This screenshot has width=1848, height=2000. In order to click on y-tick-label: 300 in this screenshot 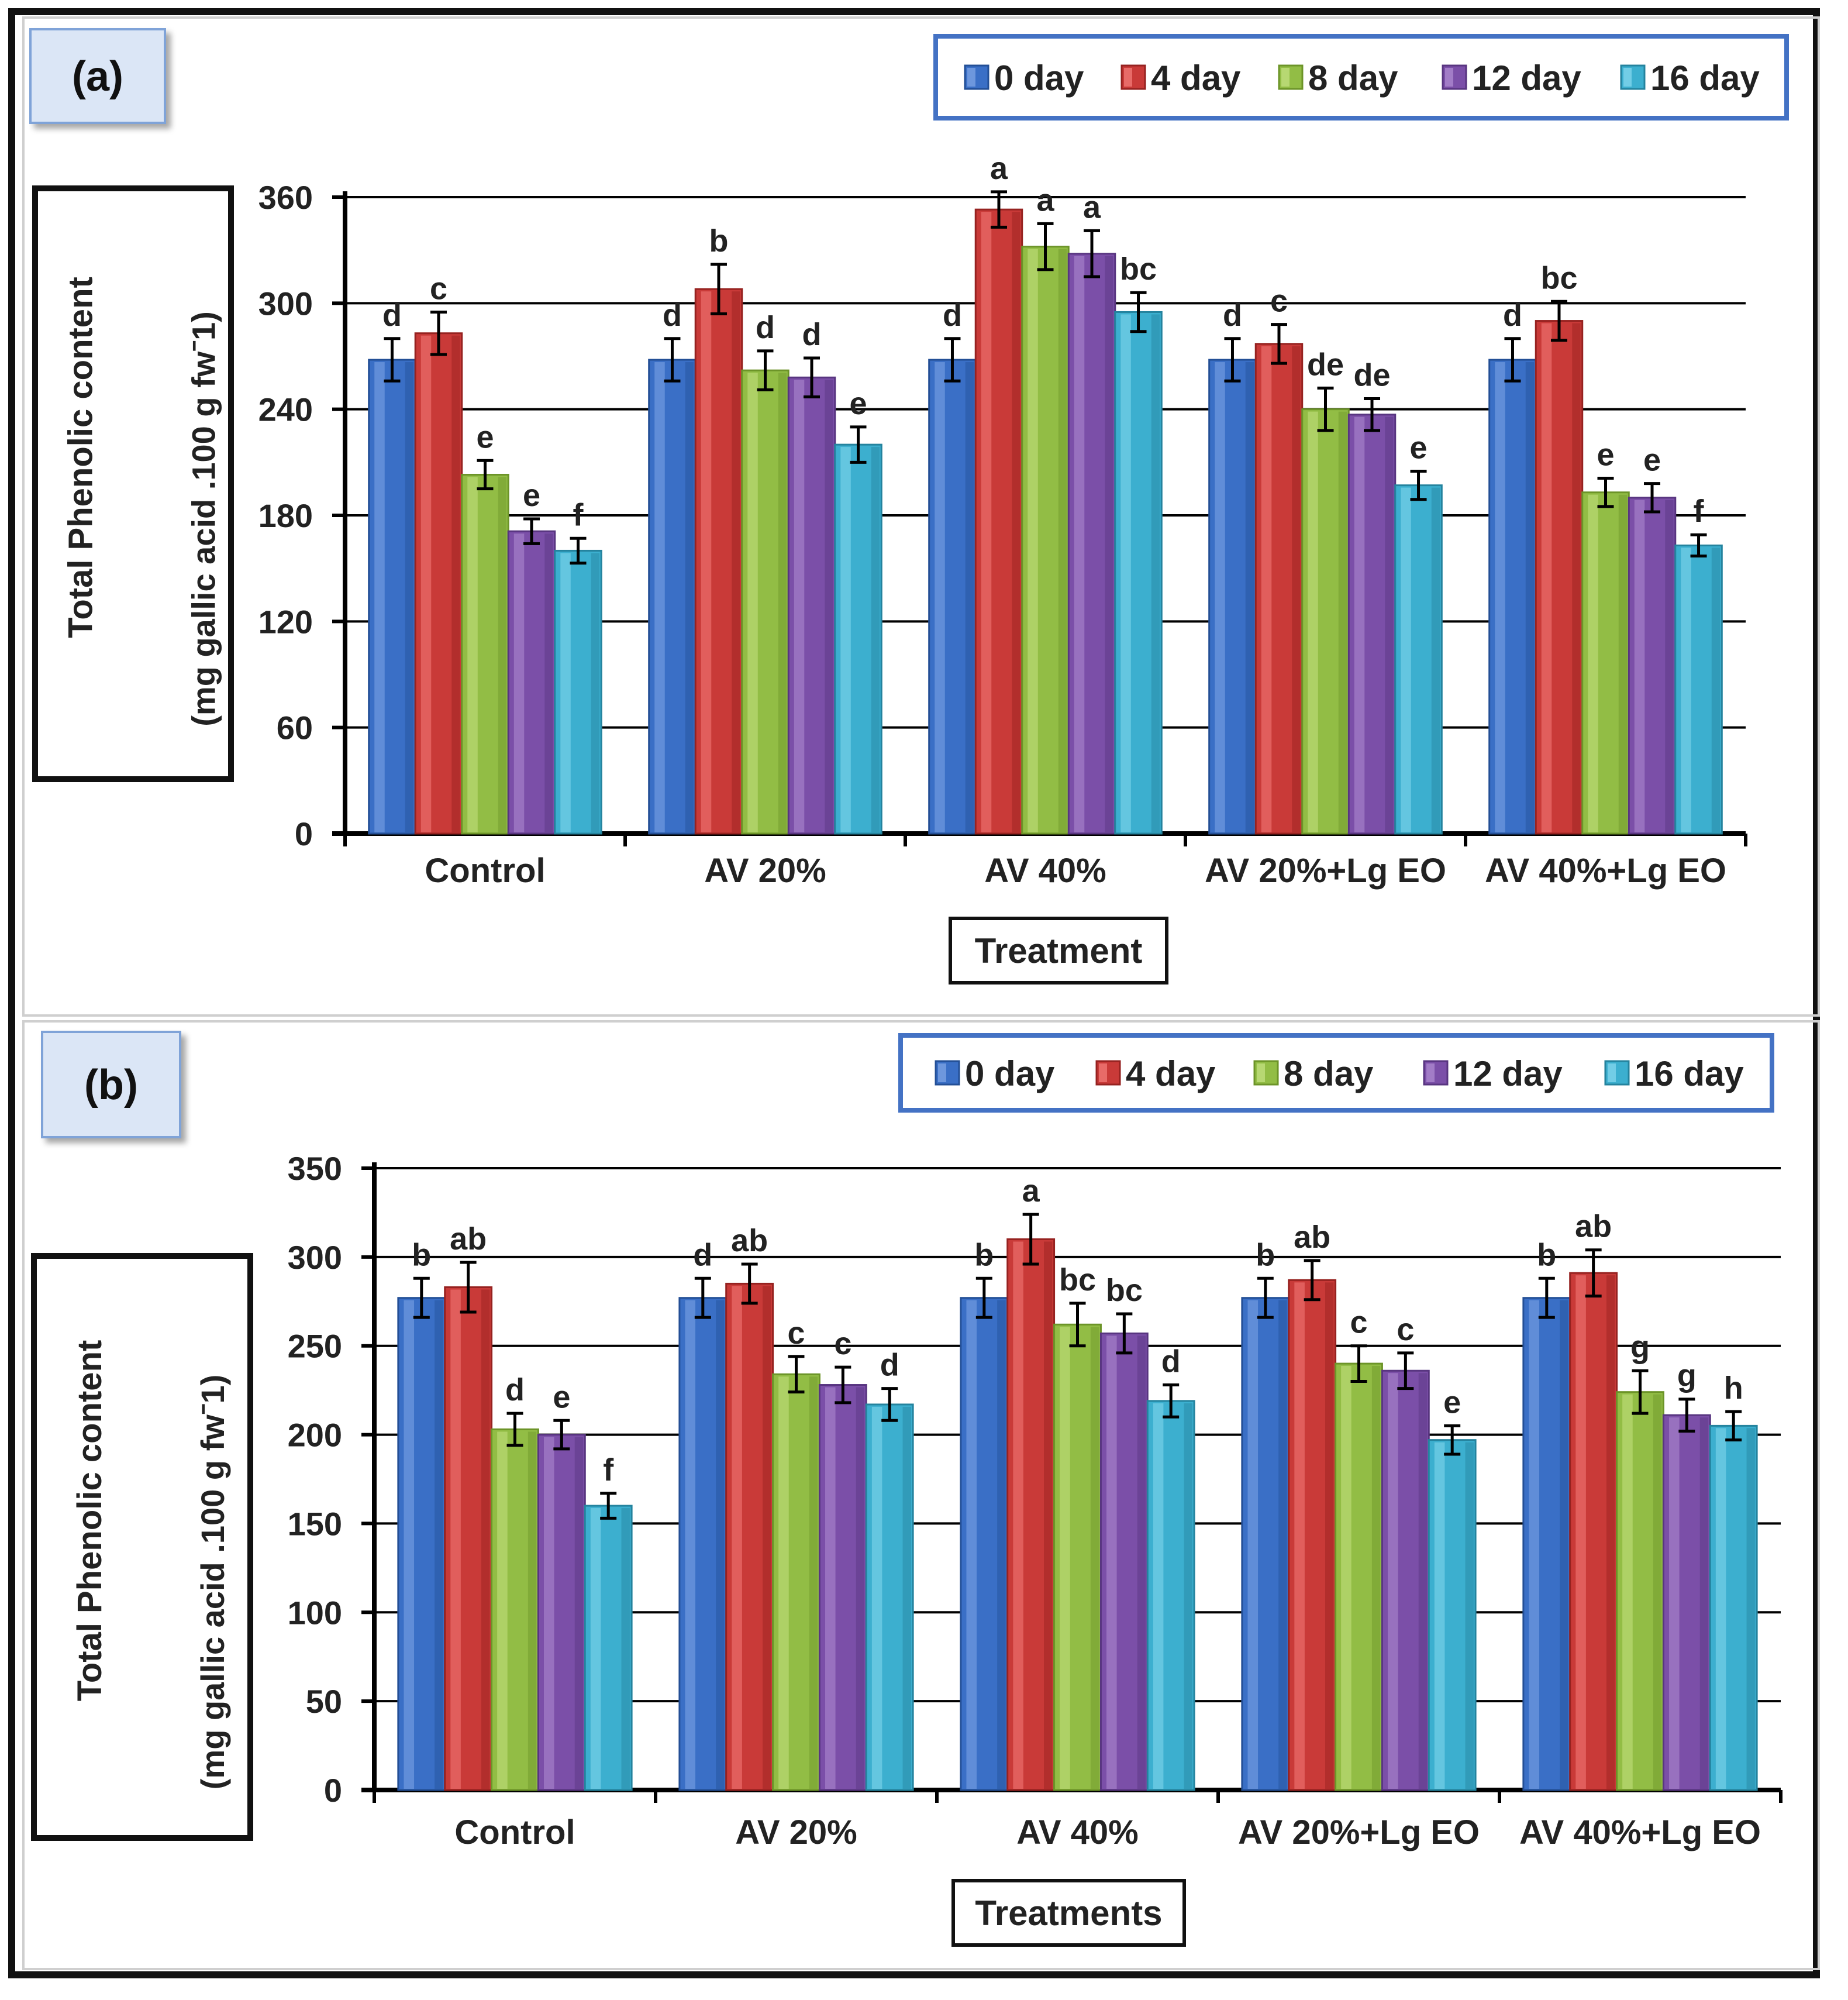, I will do `click(285, 303)`.